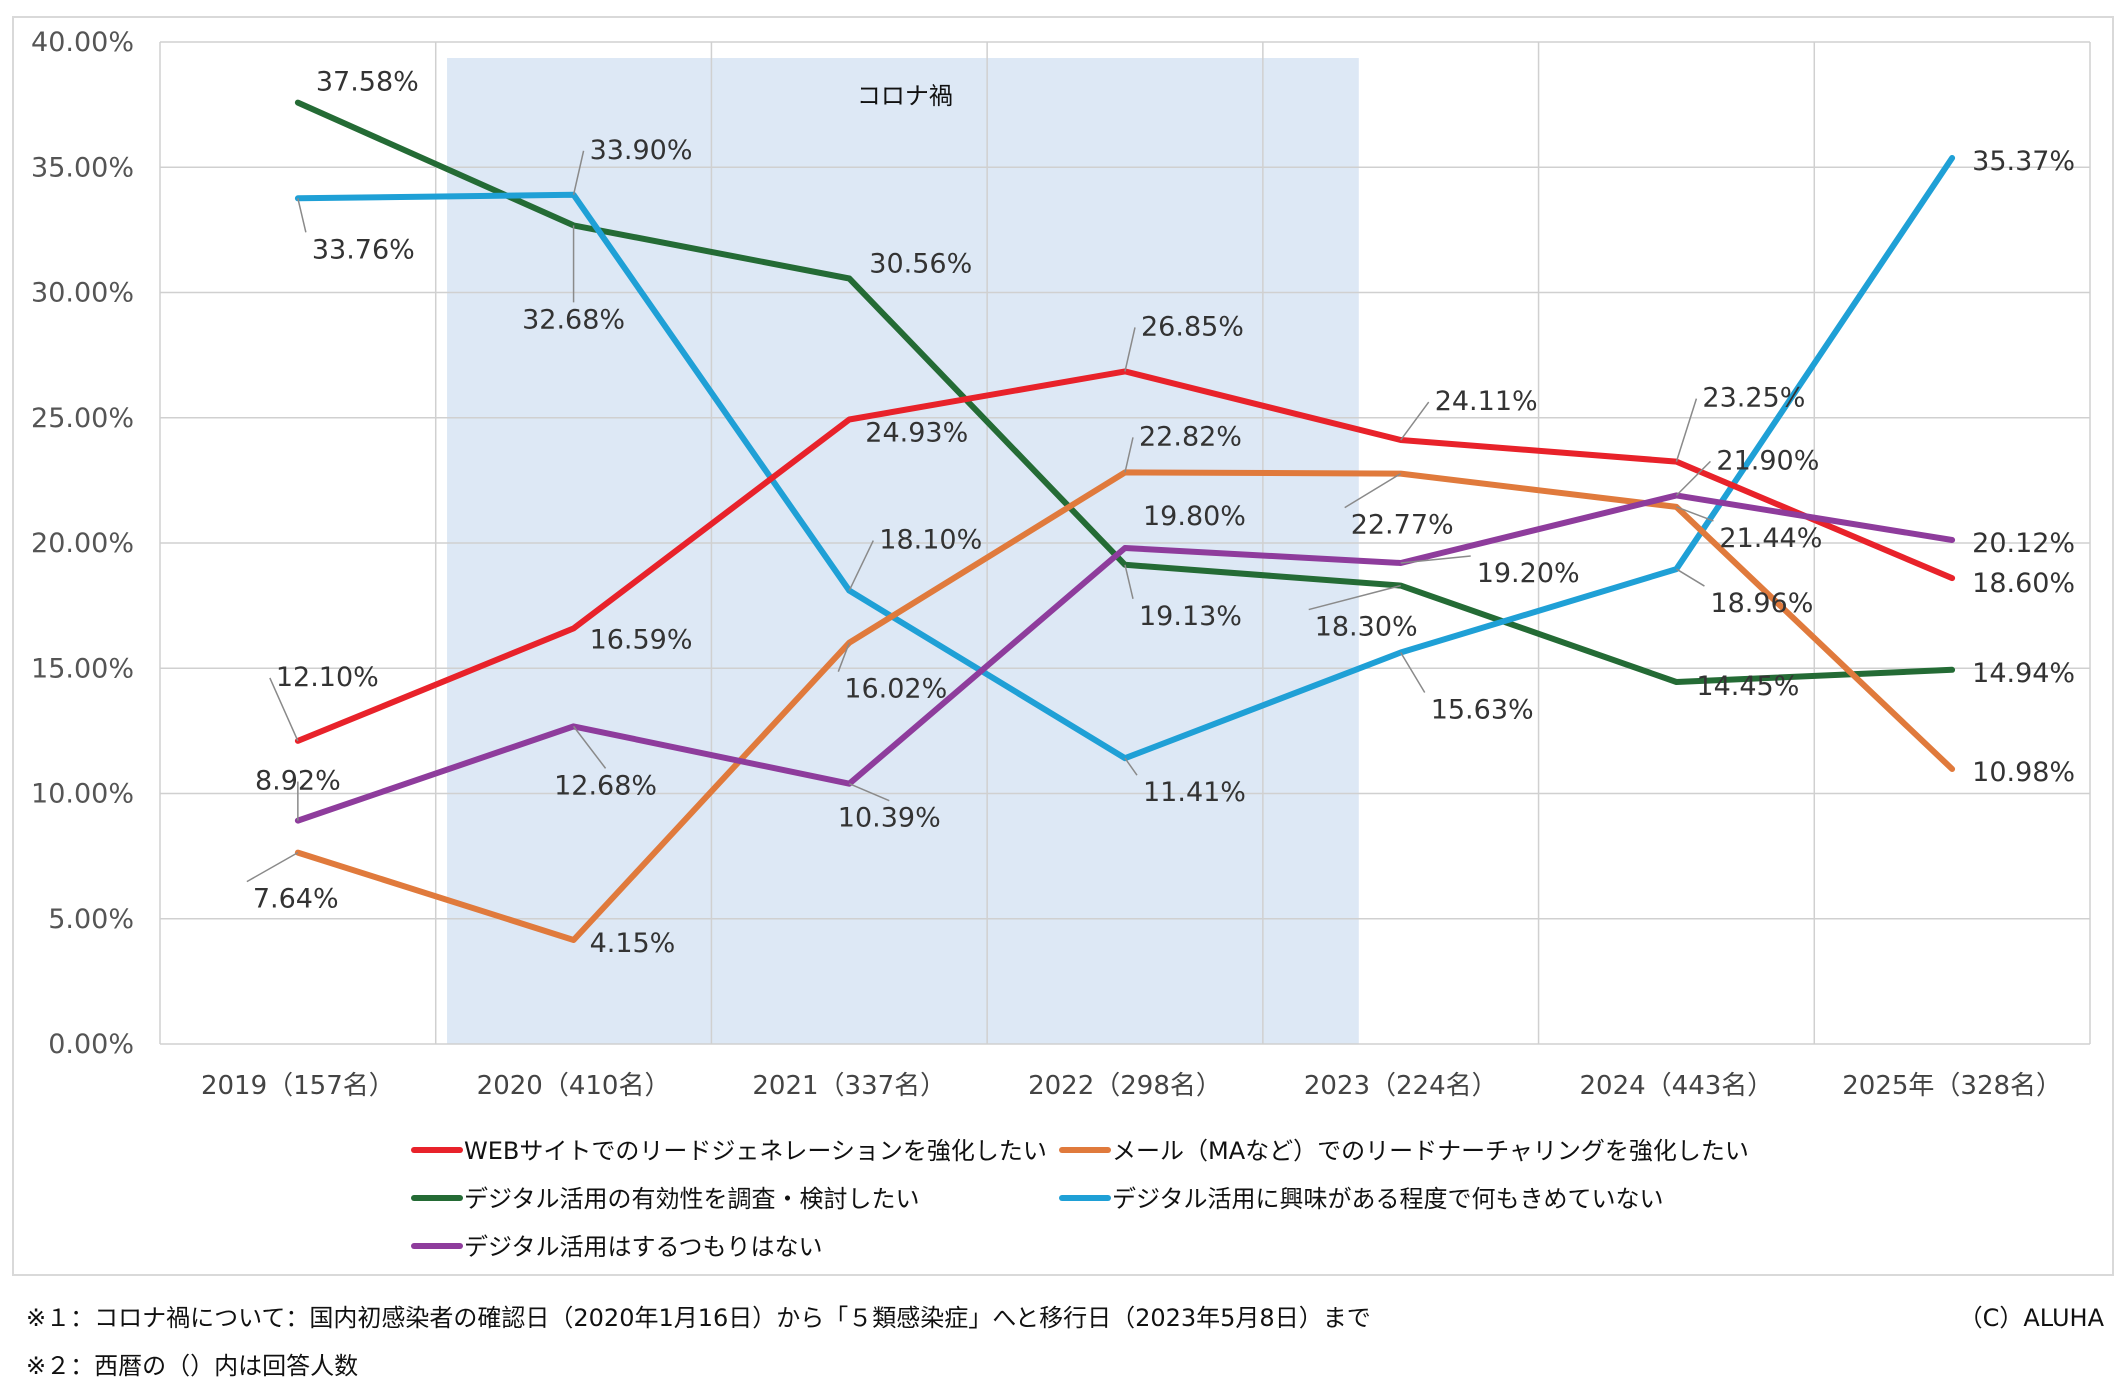 The image size is (2126, 1388). I want to click on legend-label: メール（MAなど）でのリードナーチャリングを強化したい, so click(1430, 1151).